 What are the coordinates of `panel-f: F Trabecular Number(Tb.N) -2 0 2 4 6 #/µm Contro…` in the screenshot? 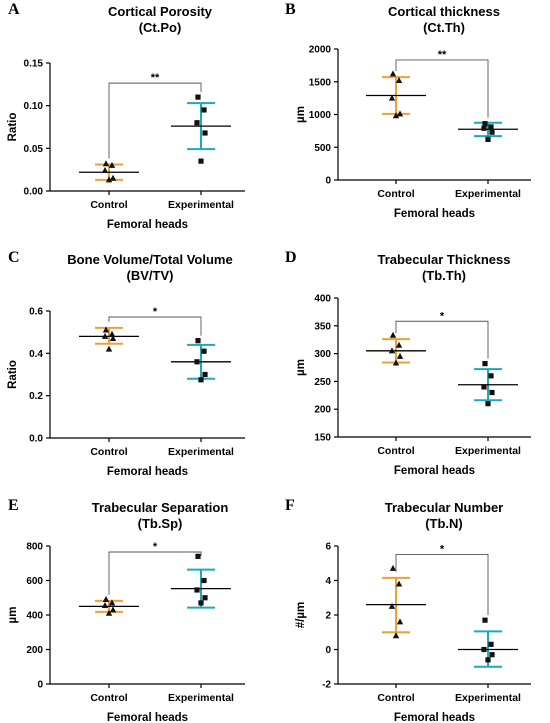 It's located at (408, 610).